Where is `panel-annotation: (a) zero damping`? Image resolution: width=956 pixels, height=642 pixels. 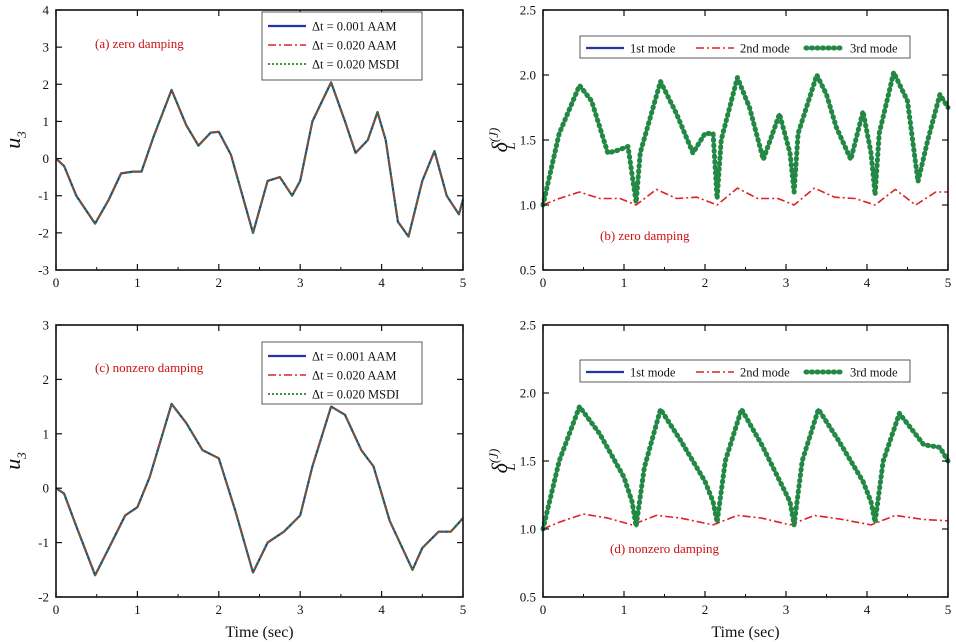 panel-annotation: (a) zero damping is located at coordinates (139, 43).